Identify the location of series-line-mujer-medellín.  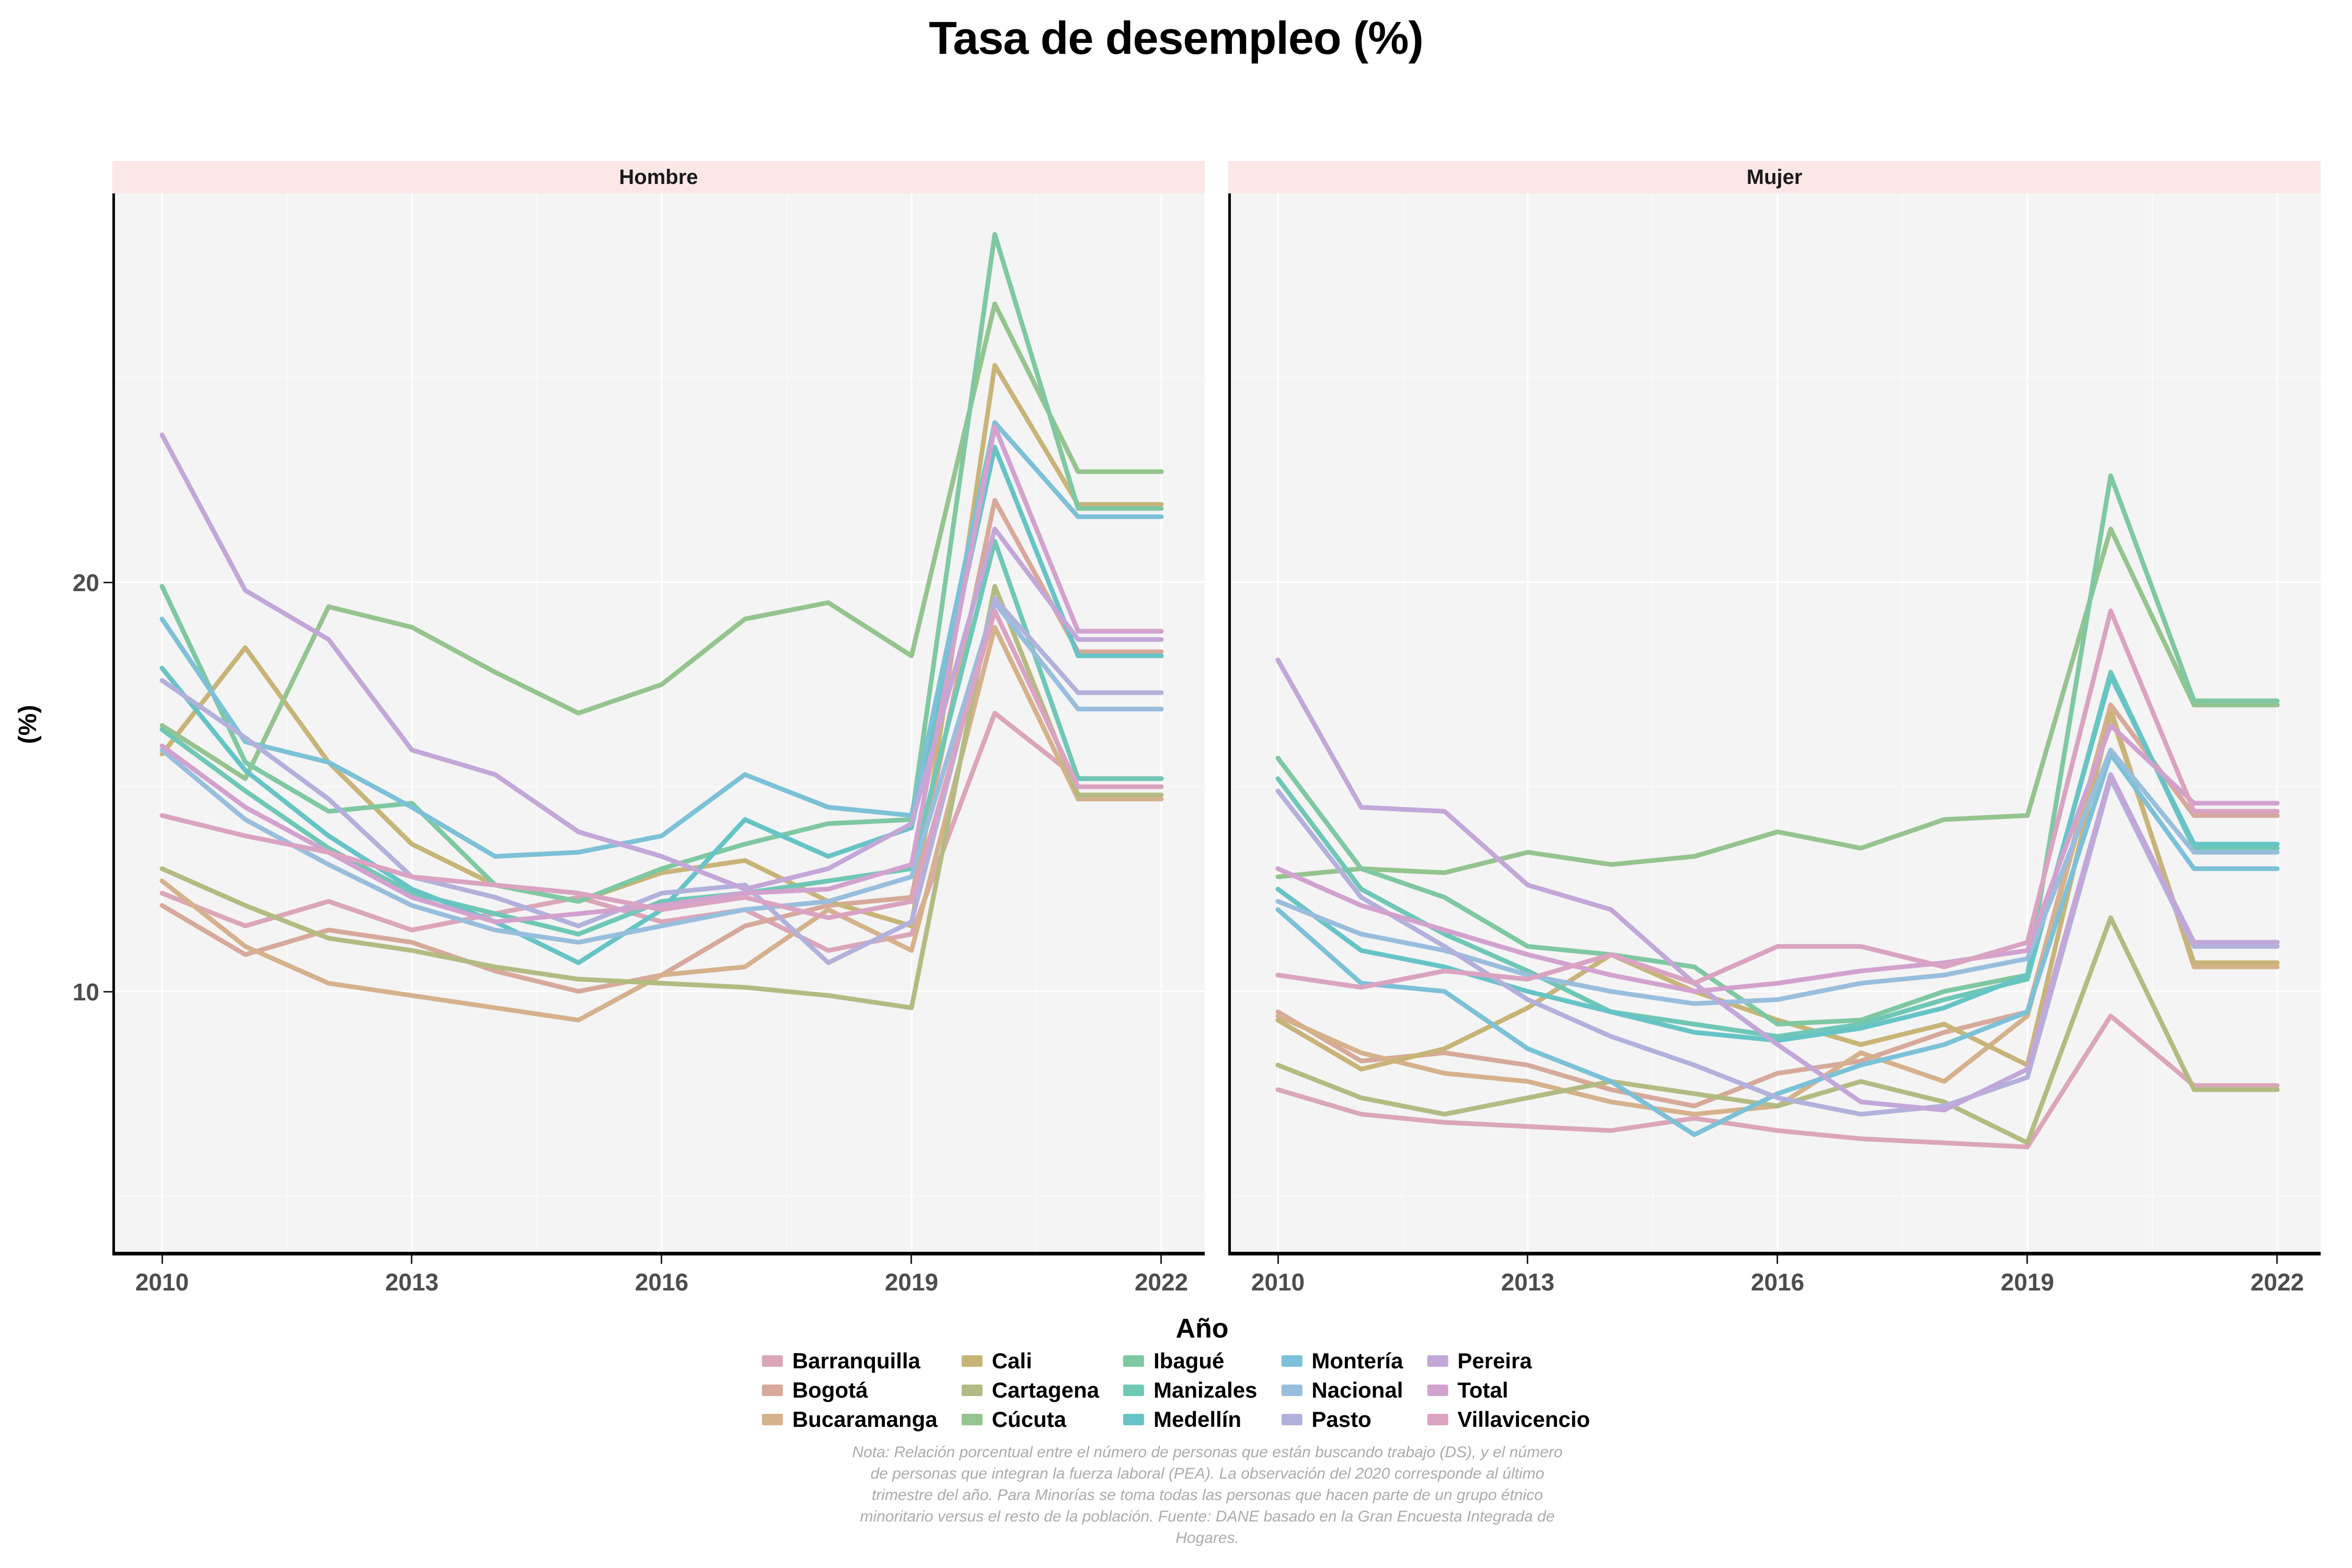
(1777, 858).